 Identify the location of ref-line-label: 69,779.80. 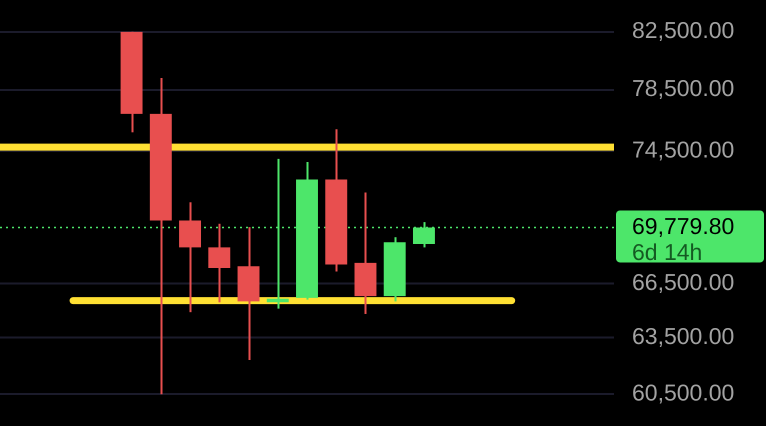
(683, 225).